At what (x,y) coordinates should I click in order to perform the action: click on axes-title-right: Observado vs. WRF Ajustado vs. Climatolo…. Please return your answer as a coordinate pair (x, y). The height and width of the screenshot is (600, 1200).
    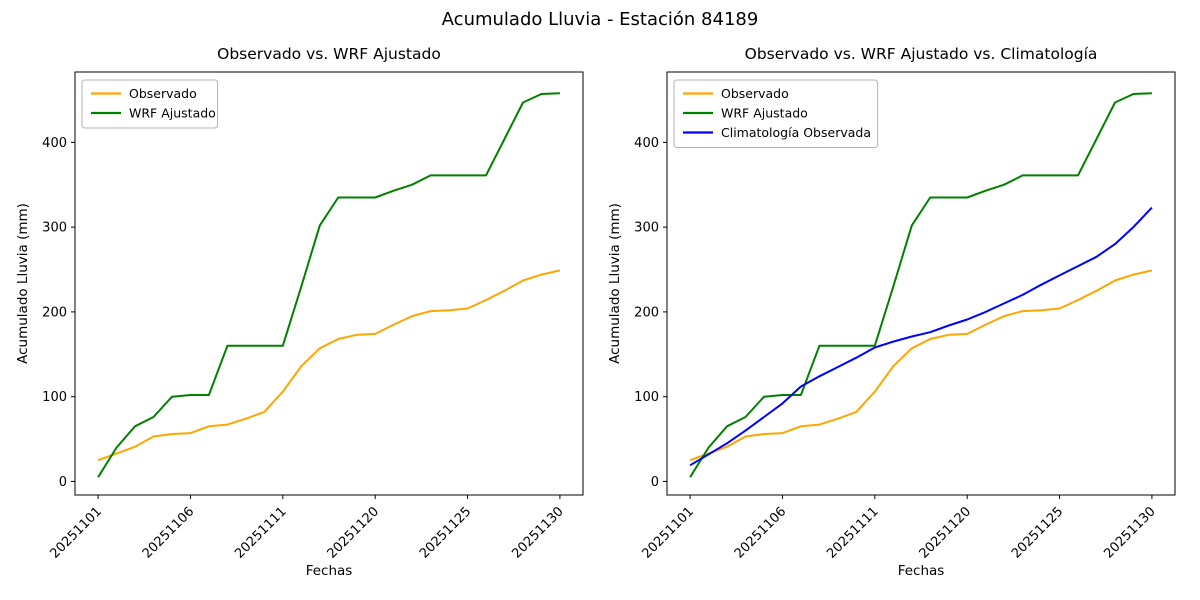
    Looking at the image, I should click on (921, 54).